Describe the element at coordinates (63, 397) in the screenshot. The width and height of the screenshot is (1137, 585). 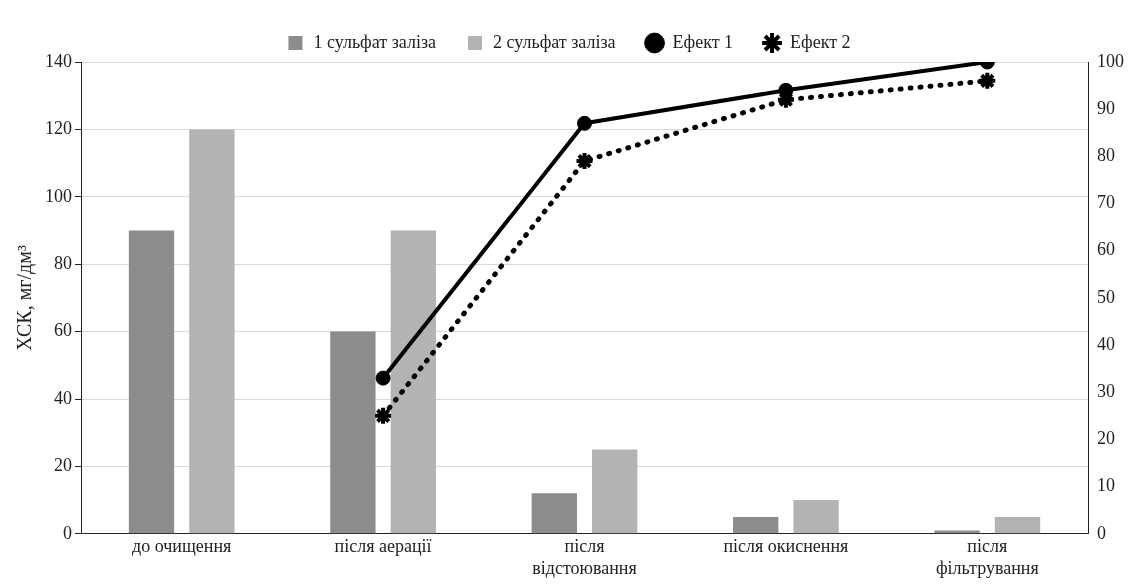
I see `y-tick-label: 40` at that location.